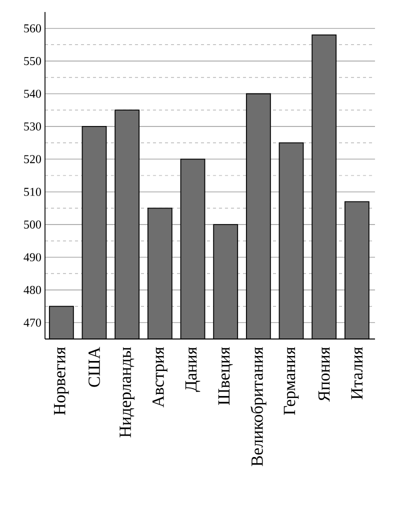 This screenshot has width=397, height=512. Describe the element at coordinates (33, 126) in the screenshot. I see `y-tick-label: 530` at that location.